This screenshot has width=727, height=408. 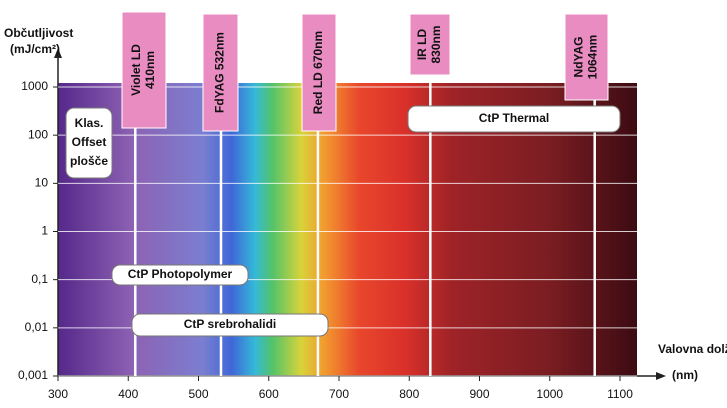 I want to click on laser-name: NdYAG, so click(x=579, y=57).